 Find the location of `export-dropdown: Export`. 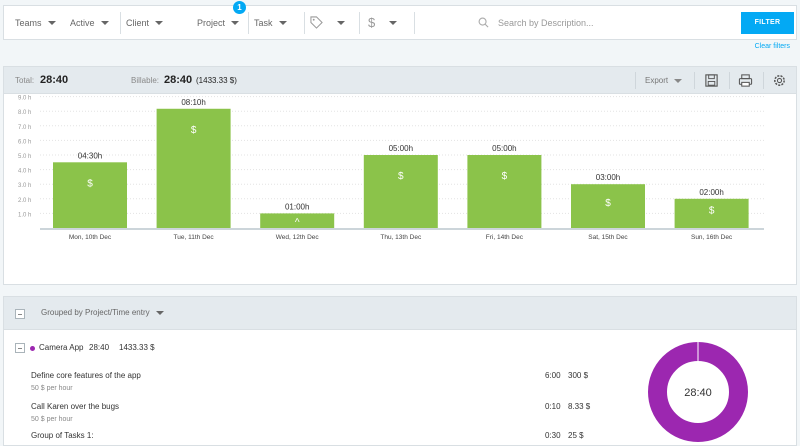

export-dropdown: Export is located at coordinates (664, 80).